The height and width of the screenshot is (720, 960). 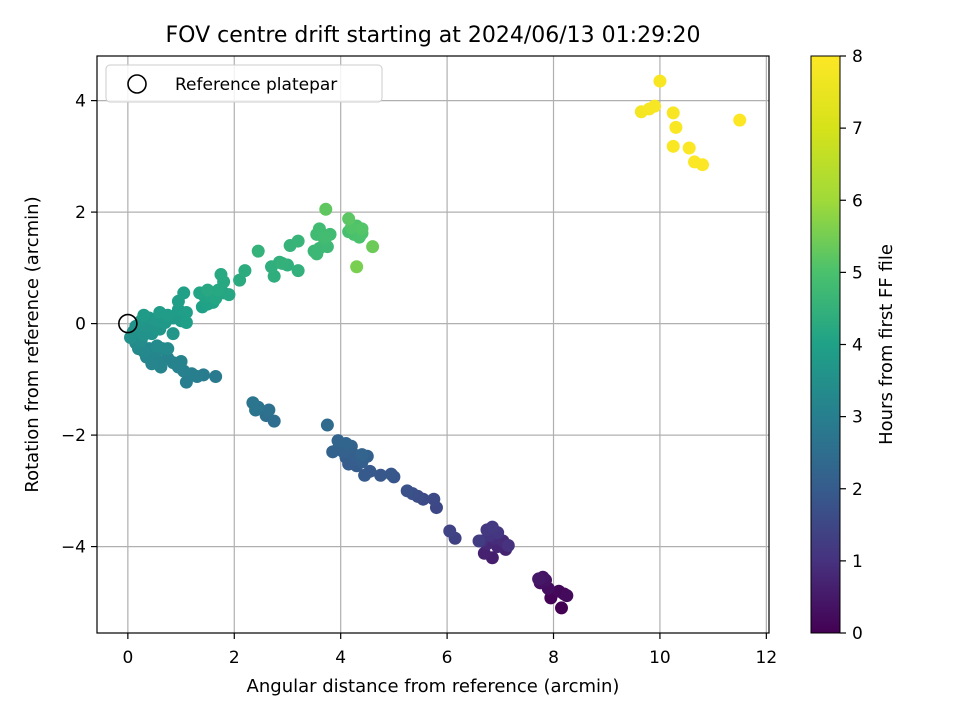 I want to click on legend-label: Reference platepar, so click(x=256, y=85).